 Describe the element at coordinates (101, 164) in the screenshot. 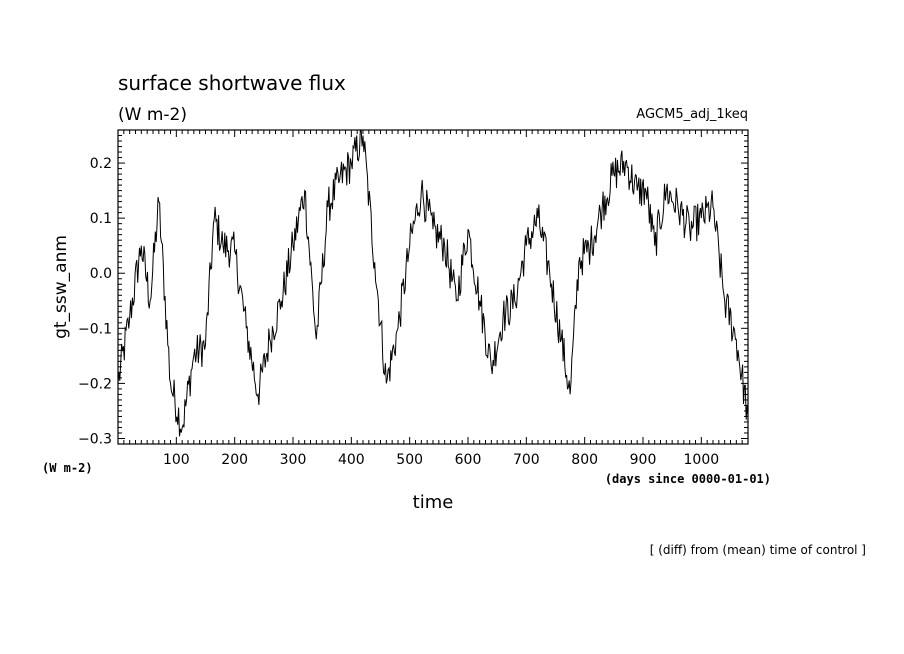

I see `y-tick-label: 0.2` at that location.